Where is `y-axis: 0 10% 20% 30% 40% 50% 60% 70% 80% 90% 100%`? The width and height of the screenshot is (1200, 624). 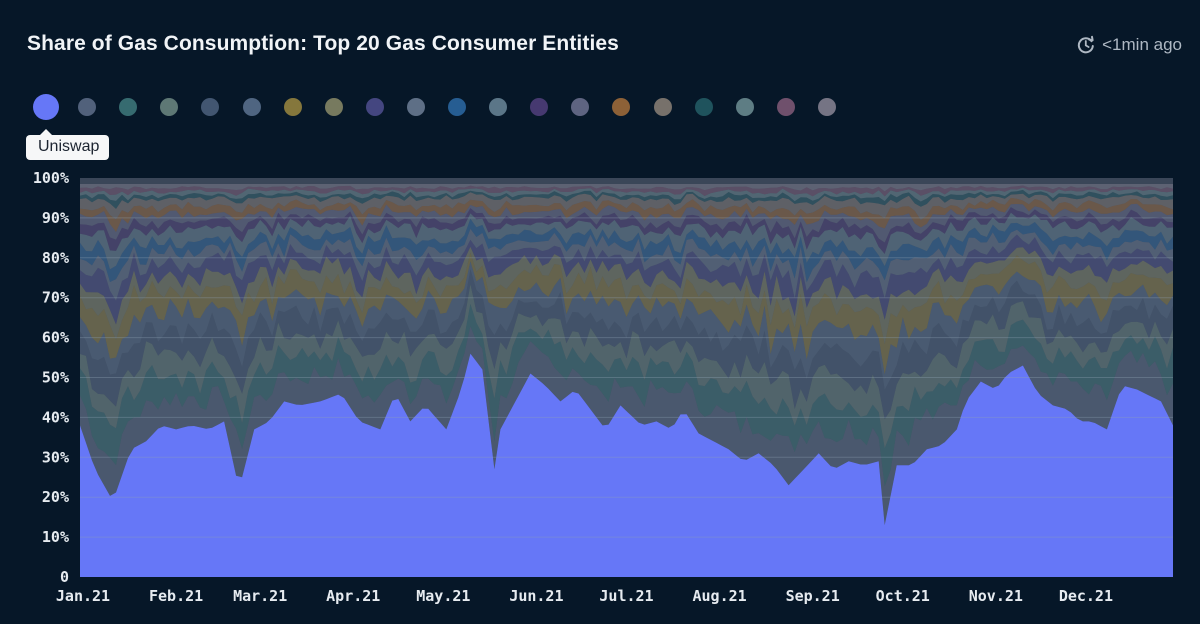
y-axis: 0 10% 20% 30% 40% 50% 60% 70% 80% 90% 100% is located at coordinates (51, 377).